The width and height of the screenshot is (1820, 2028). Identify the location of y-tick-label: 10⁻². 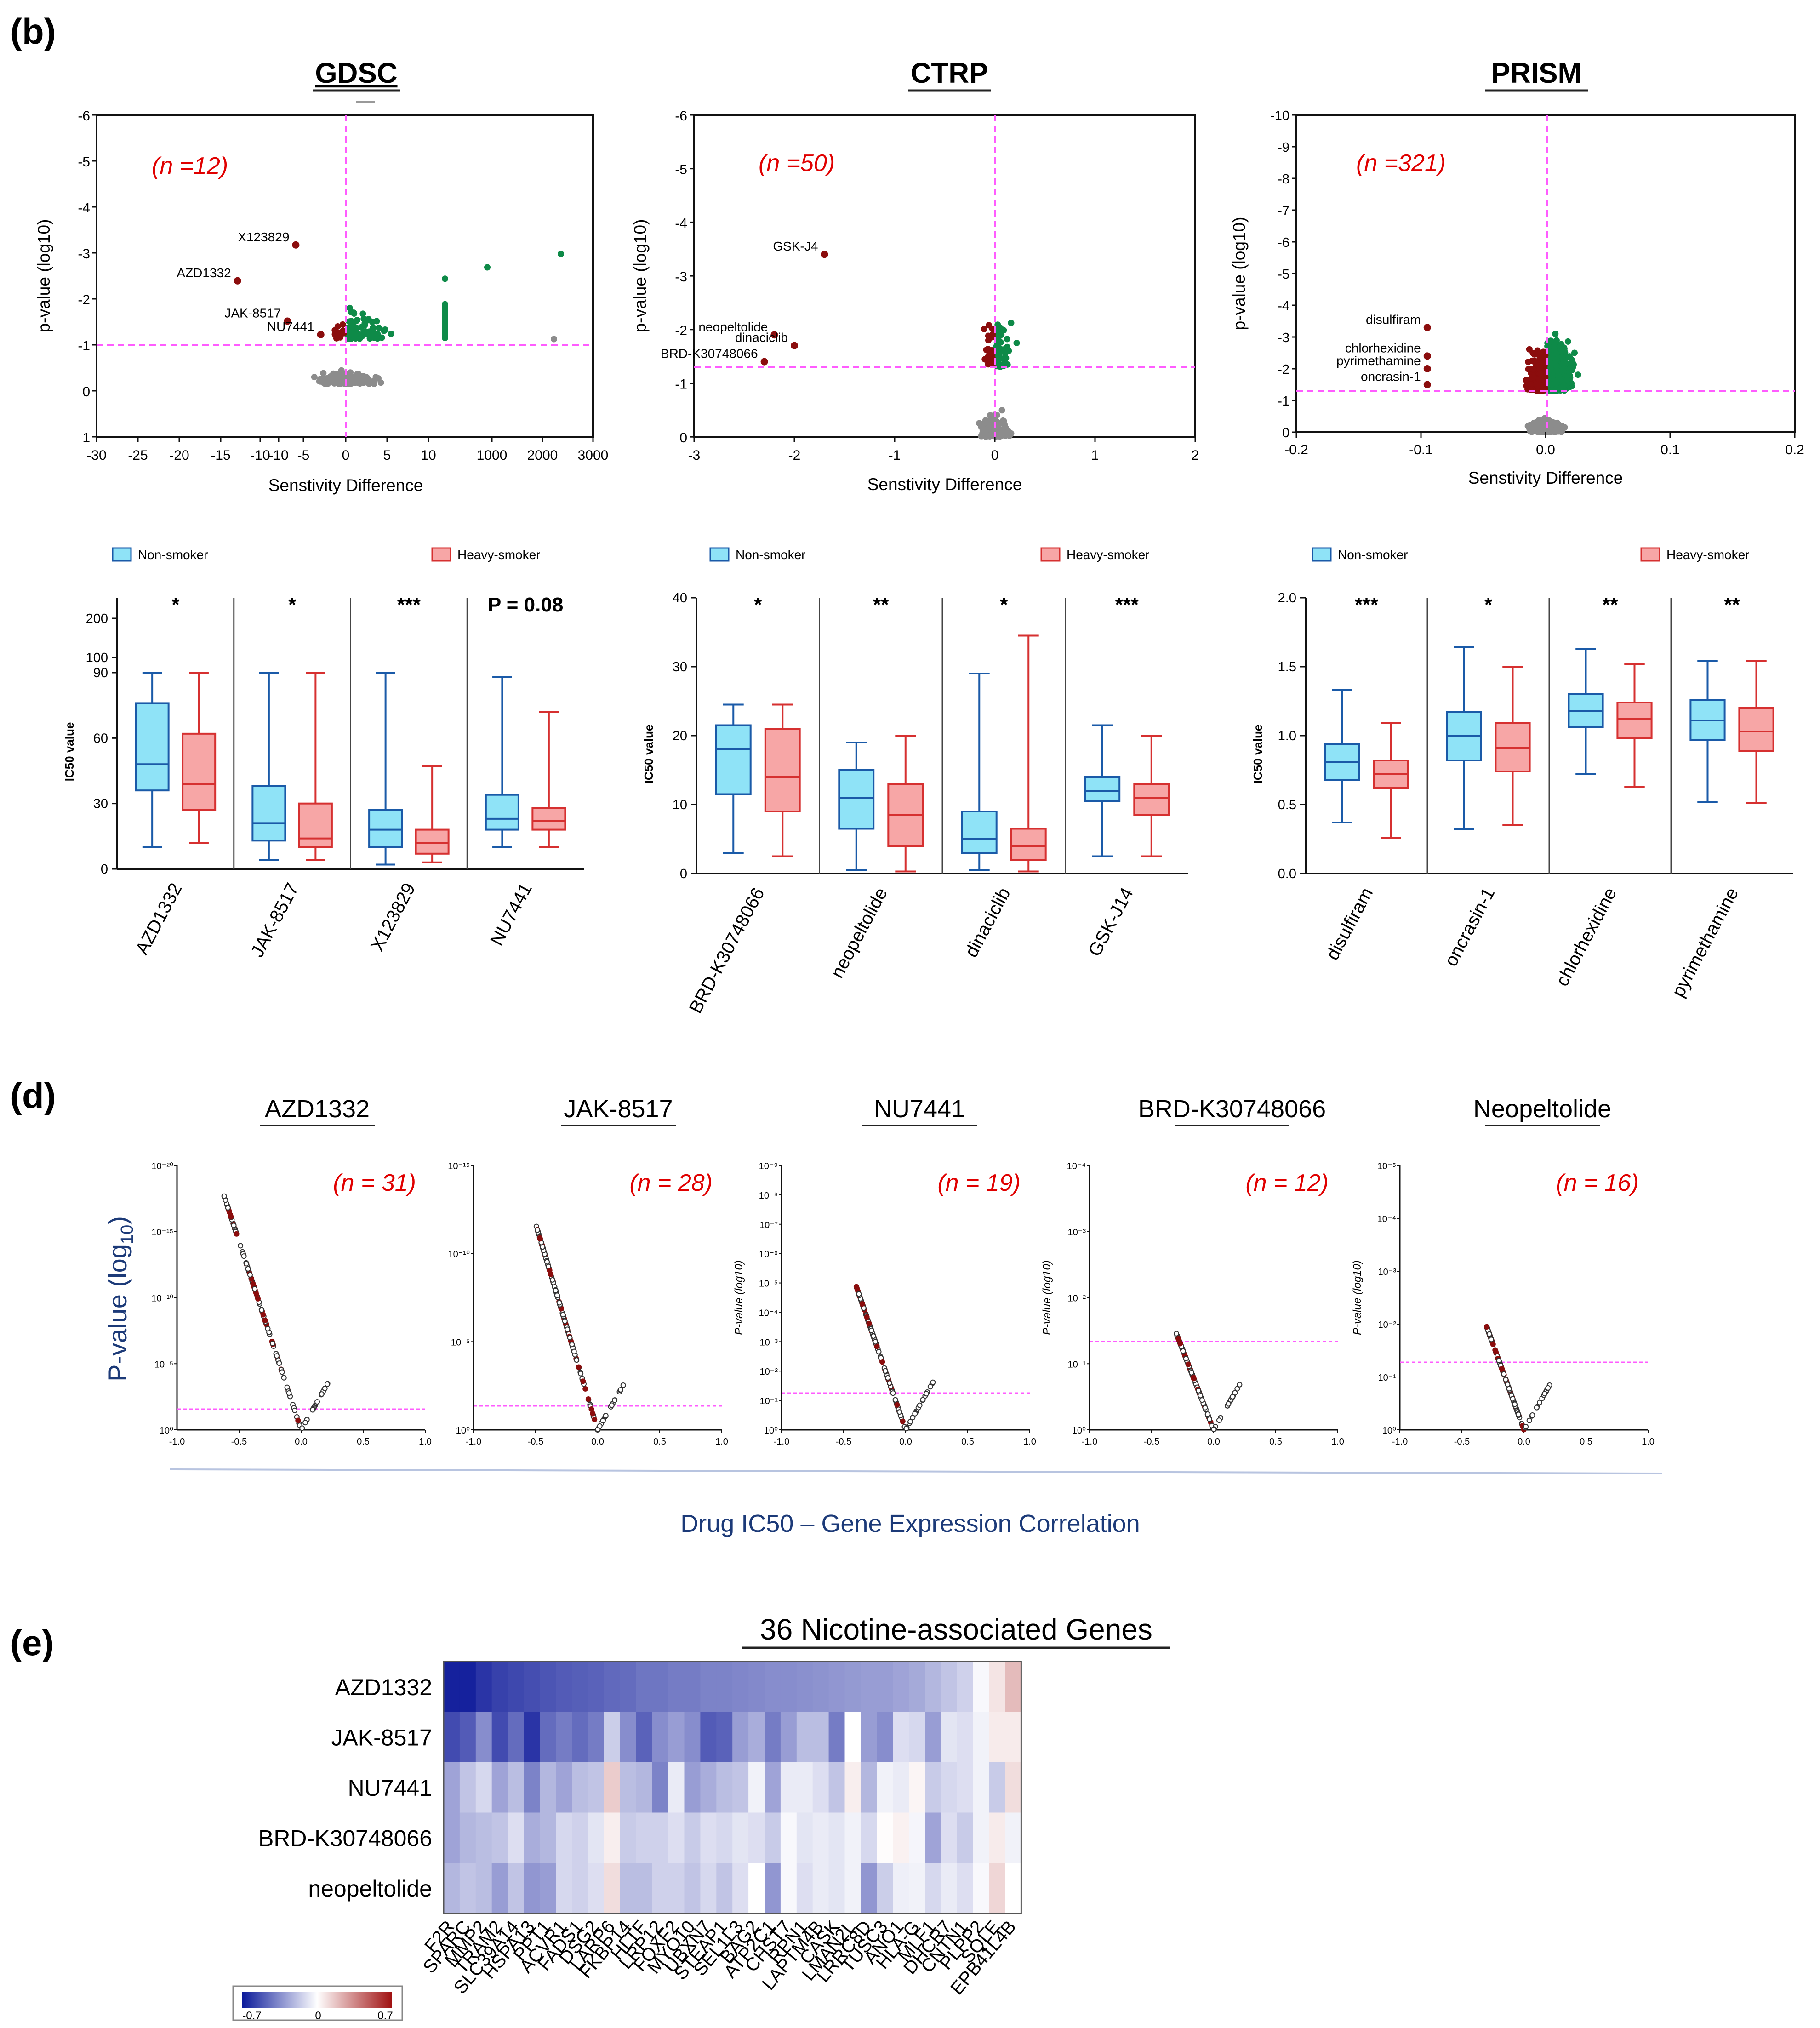
(769, 1372).